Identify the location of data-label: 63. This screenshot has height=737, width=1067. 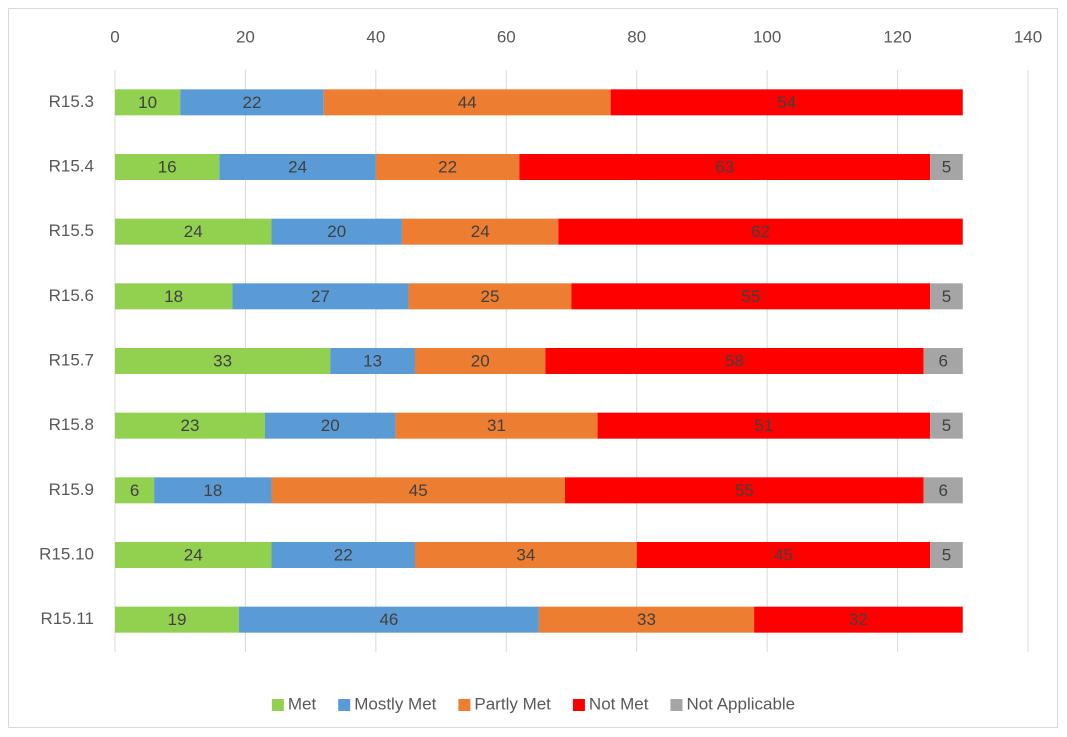
(724, 166).